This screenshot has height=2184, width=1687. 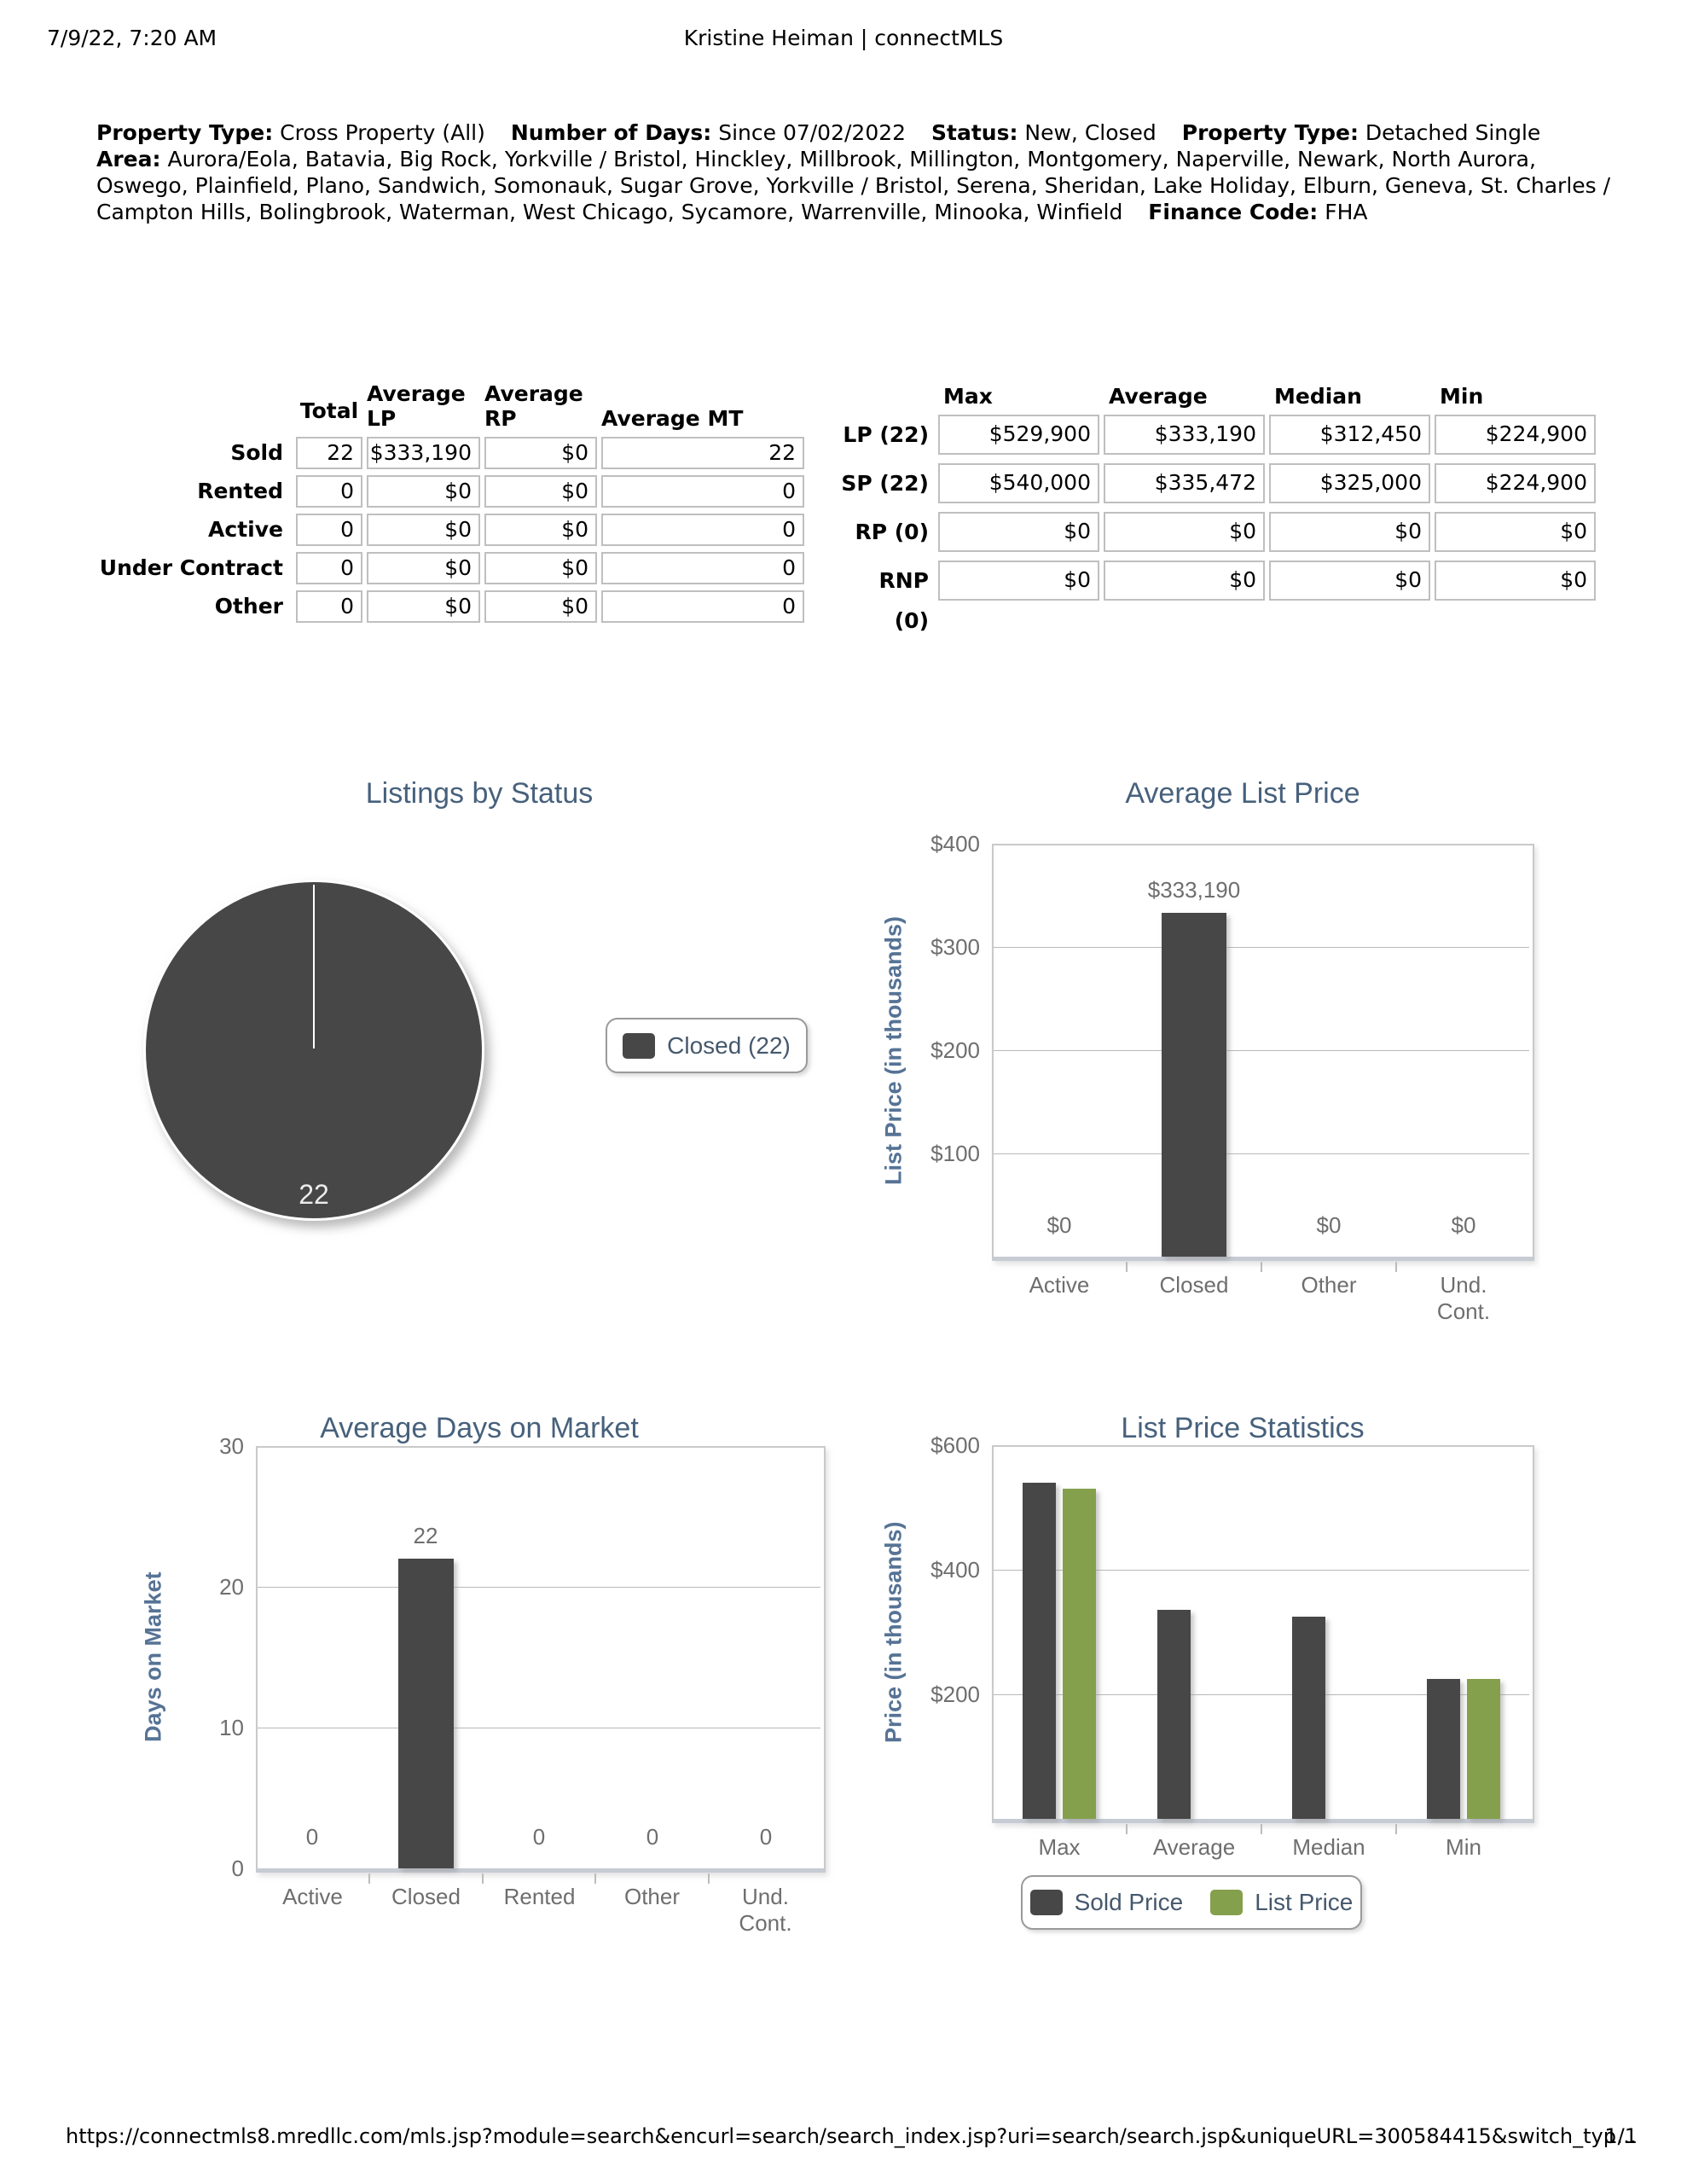 What do you see at coordinates (1621, 2136) in the screenshot?
I see `page-number: 1/1` at bounding box center [1621, 2136].